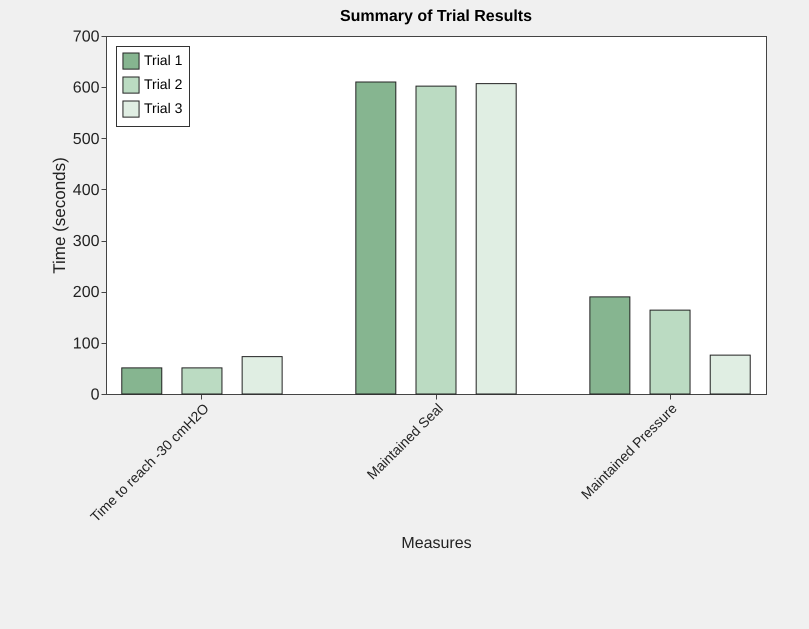  Describe the element at coordinates (163, 84) in the screenshot. I see `legend-label: Trial 2` at that location.